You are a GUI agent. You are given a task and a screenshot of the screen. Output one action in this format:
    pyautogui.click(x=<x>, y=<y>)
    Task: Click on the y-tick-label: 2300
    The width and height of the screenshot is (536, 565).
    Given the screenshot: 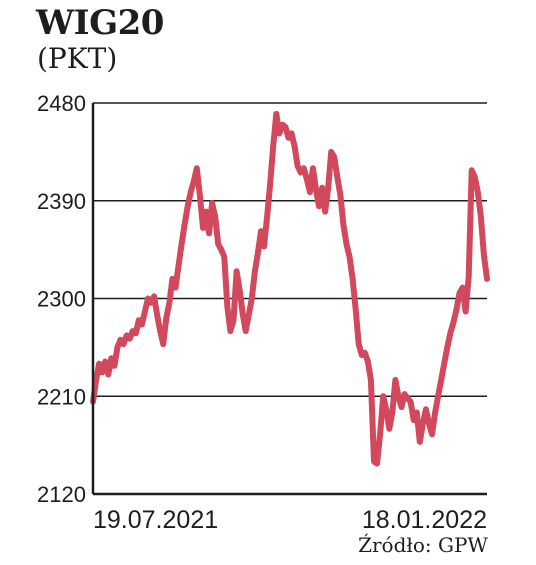 What is the action you would take?
    pyautogui.click(x=61, y=299)
    